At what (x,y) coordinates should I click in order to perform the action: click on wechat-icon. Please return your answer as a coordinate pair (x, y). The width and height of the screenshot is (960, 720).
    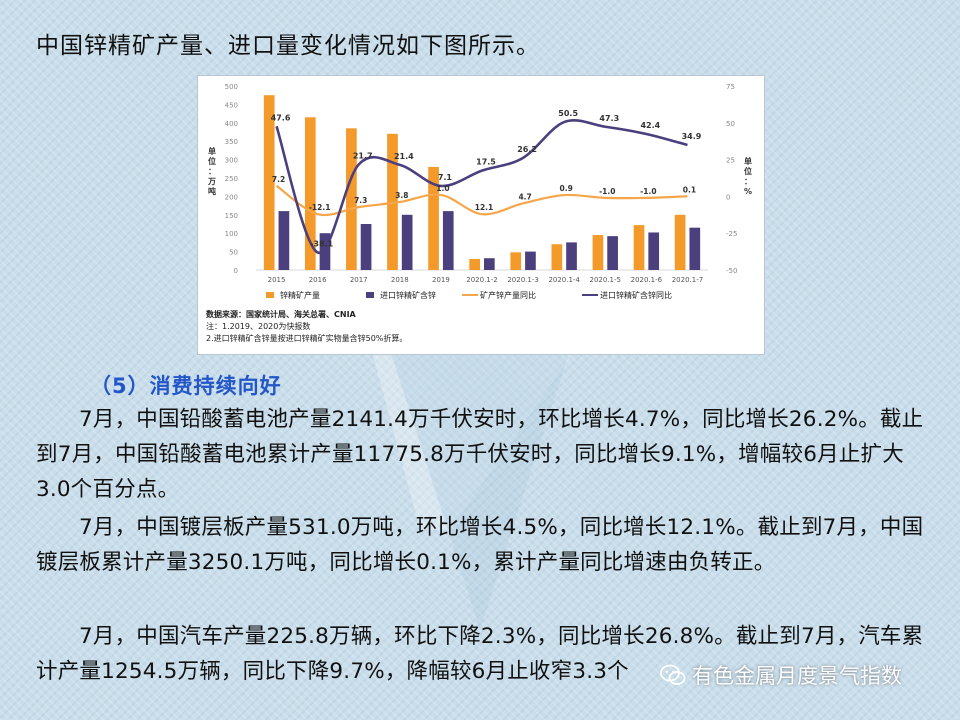
    Looking at the image, I should click on (673, 674).